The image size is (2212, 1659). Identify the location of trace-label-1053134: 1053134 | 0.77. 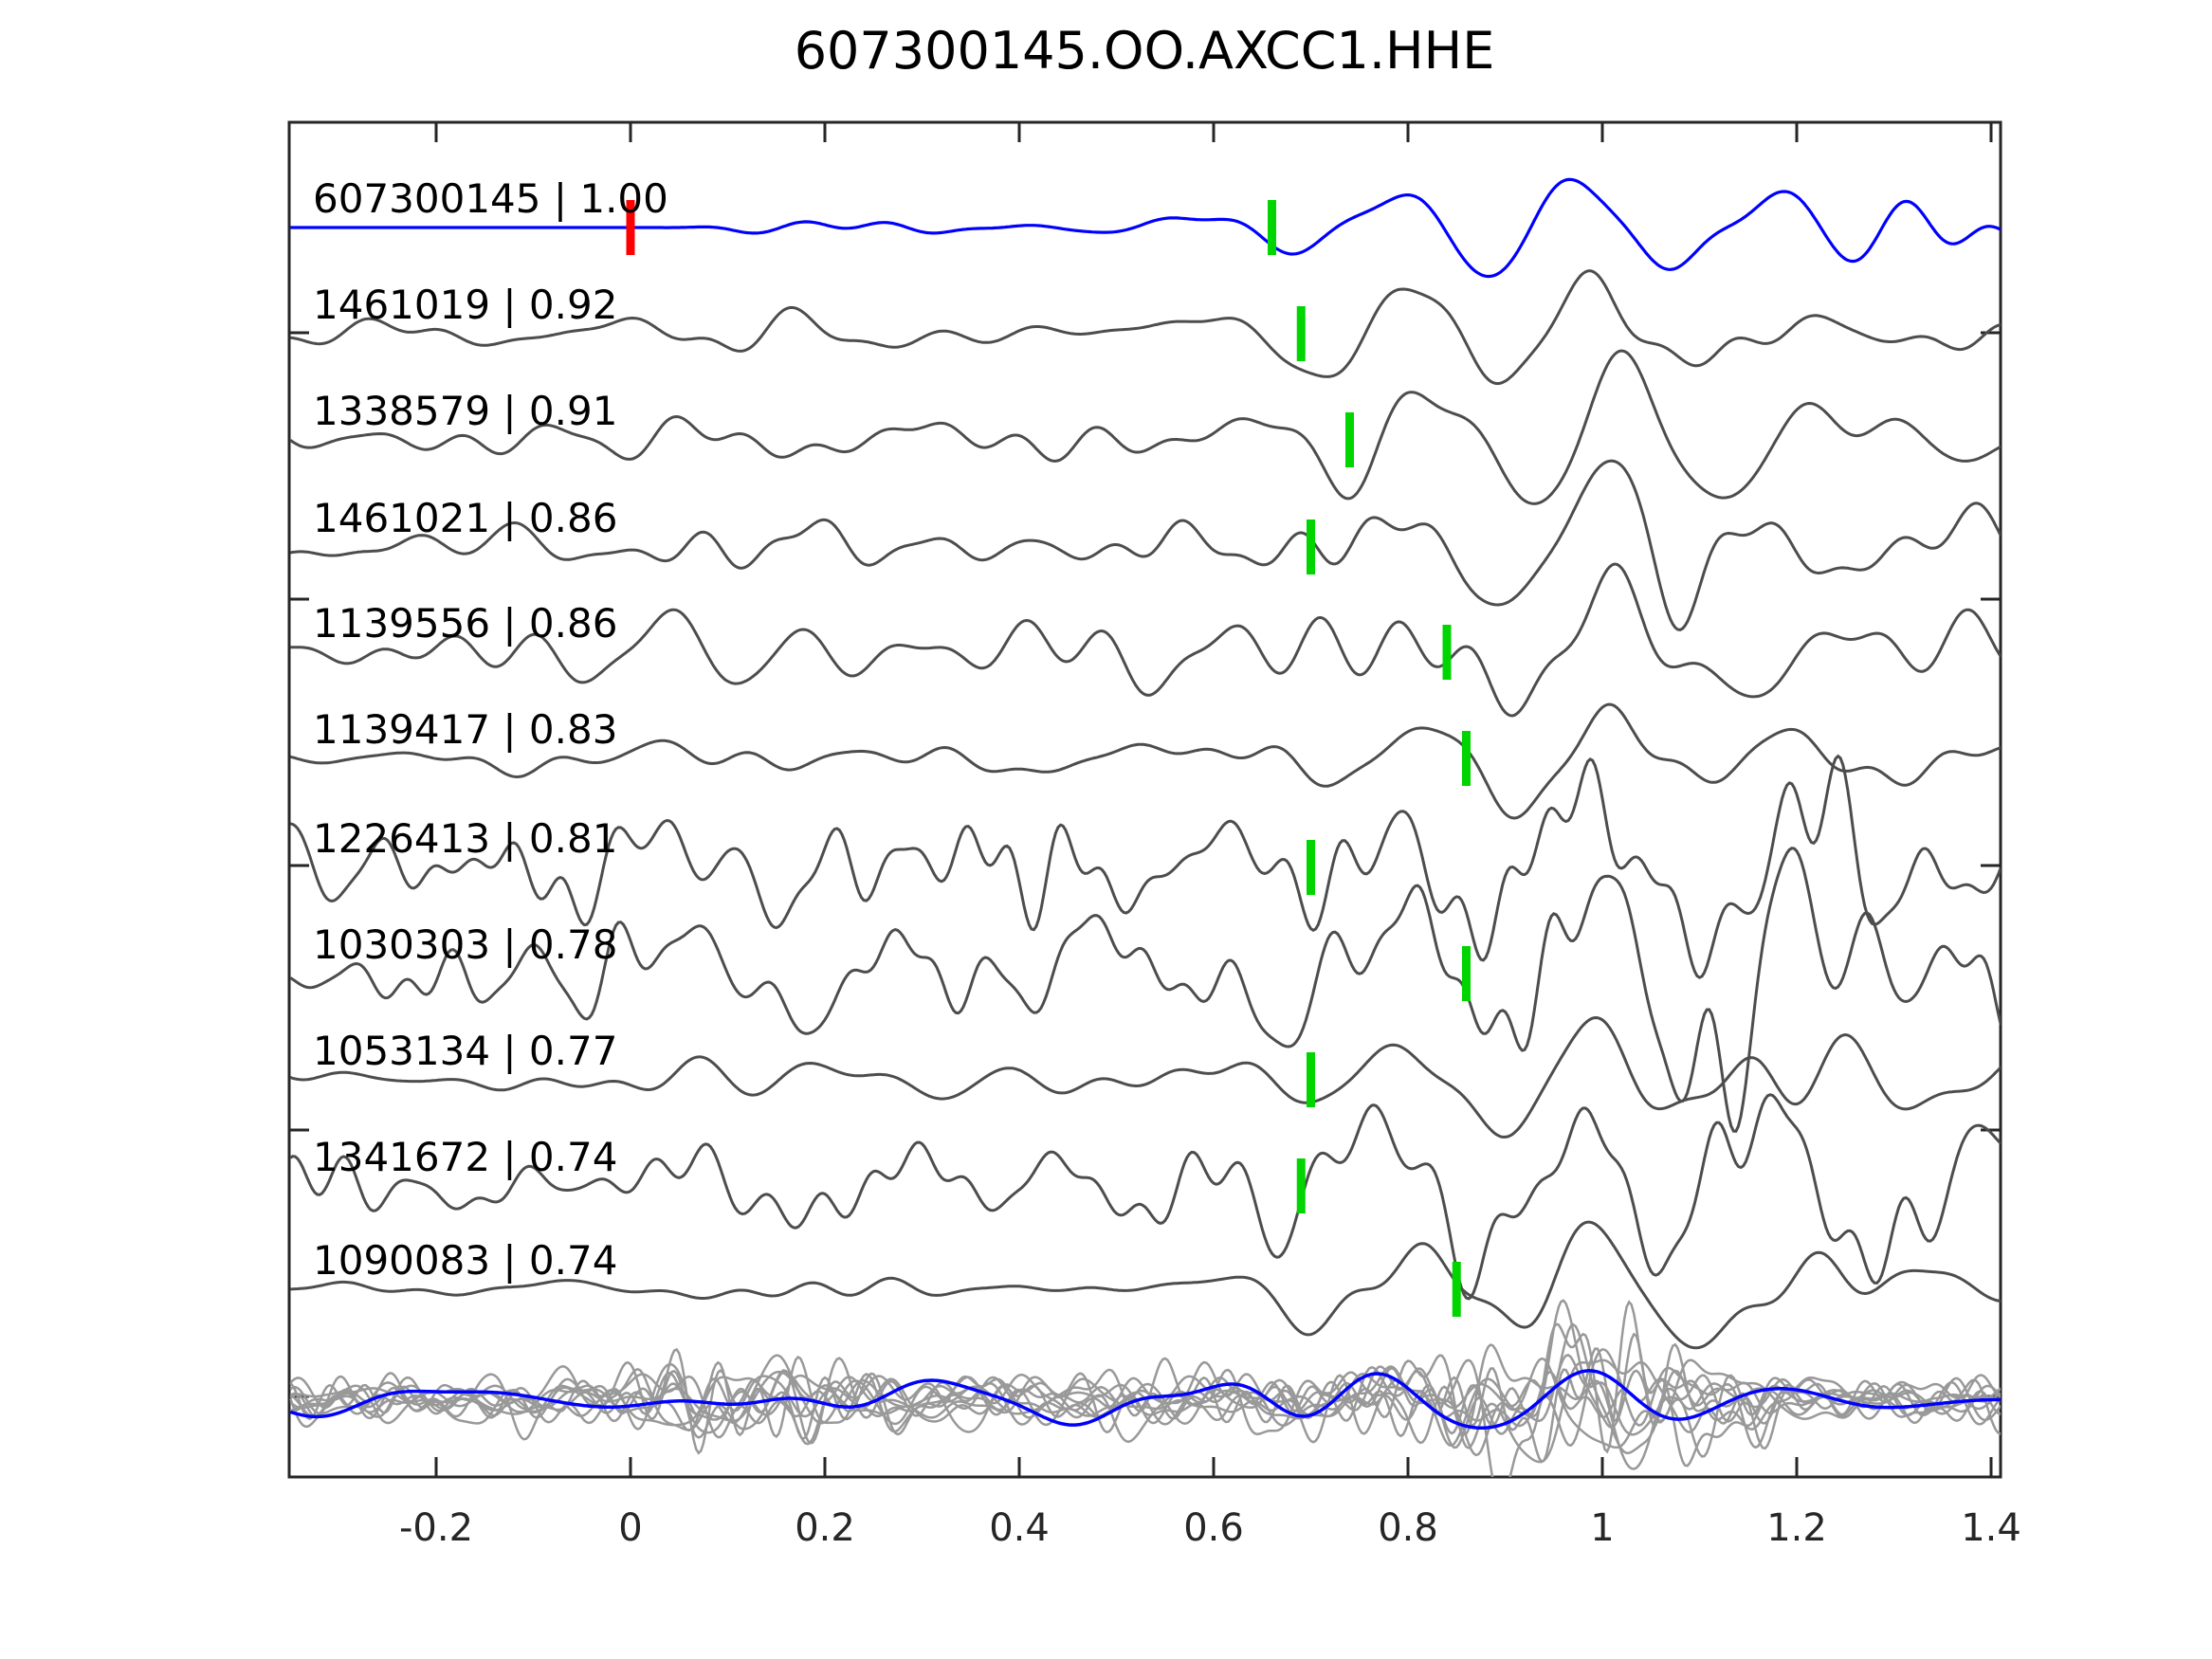
(465, 1051).